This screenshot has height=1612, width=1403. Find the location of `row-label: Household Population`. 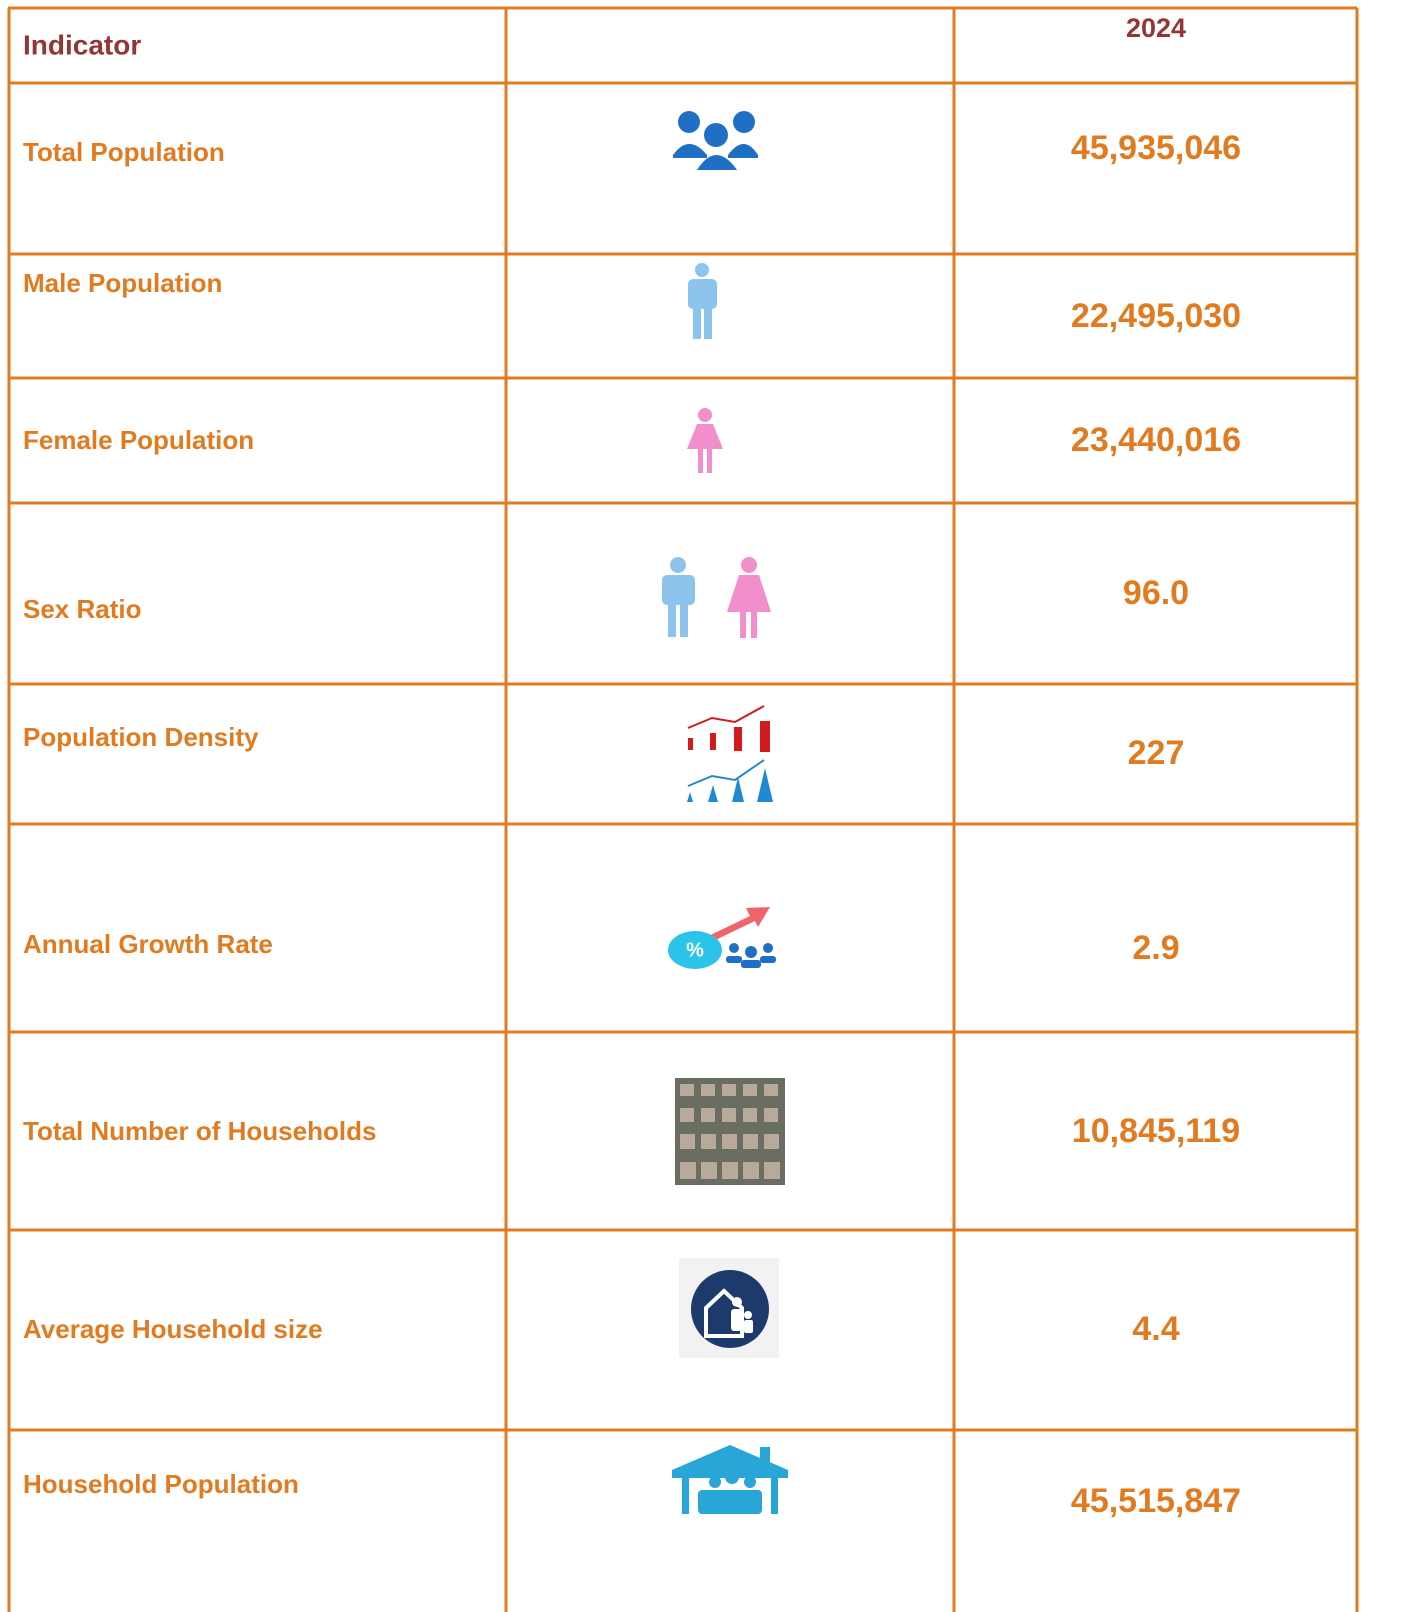

row-label: Household Population is located at coordinates (161, 1484).